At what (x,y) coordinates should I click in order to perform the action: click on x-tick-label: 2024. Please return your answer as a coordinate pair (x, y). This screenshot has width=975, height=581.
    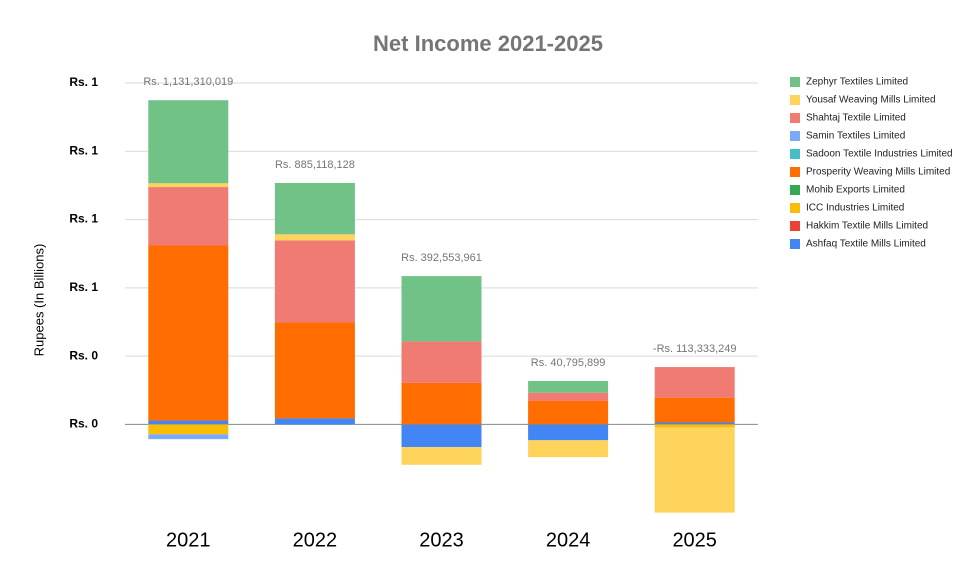
    Looking at the image, I should click on (568, 540).